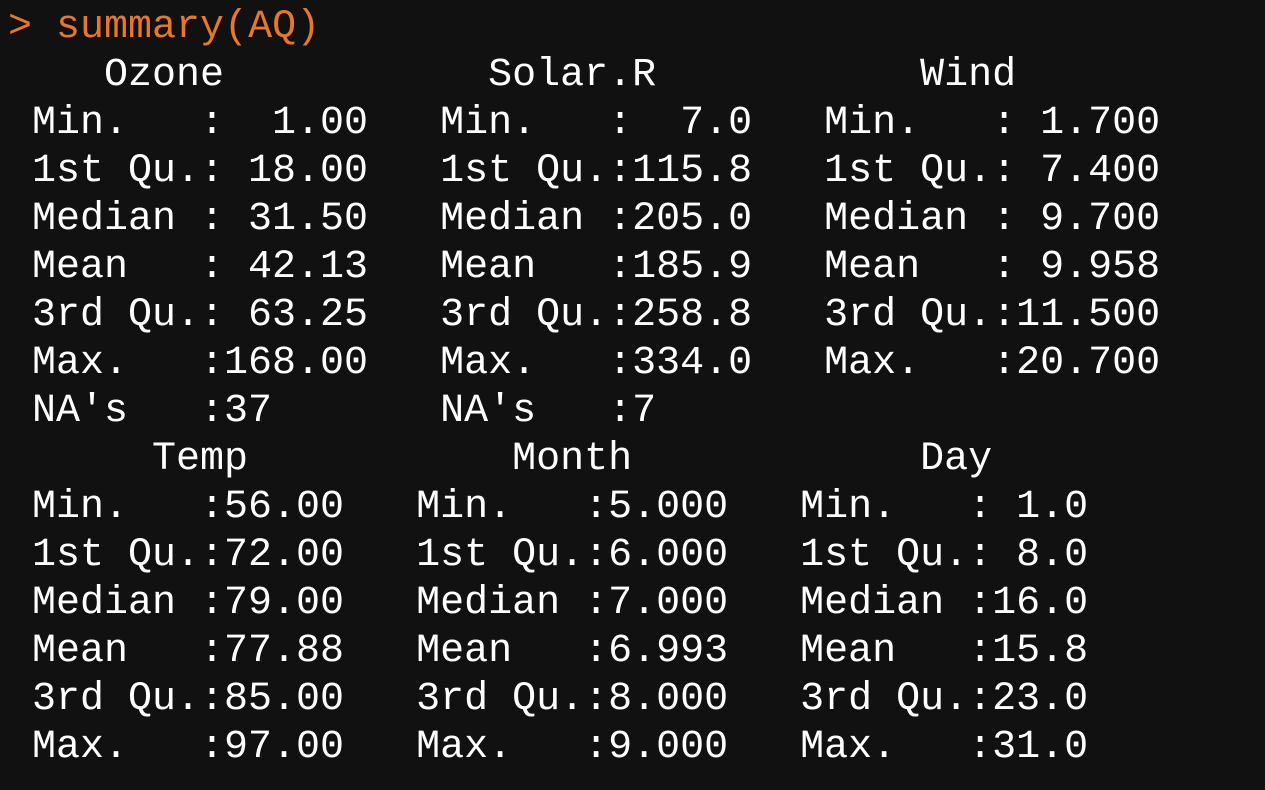 This screenshot has width=1265, height=790. Describe the element at coordinates (608, 411) in the screenshot. I see `output-line: NA's :37 NA's :7` at that location.